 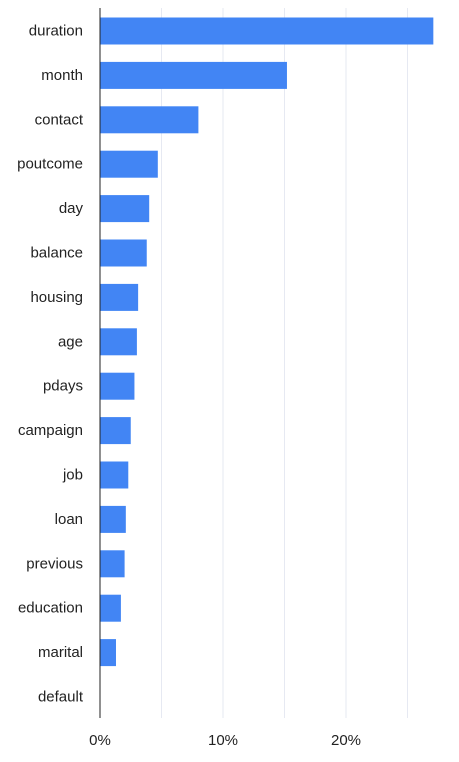 What do you see at coordinates (114, 475) in the screenshot?
I see `bar-job` at bounding box center [114, 475].